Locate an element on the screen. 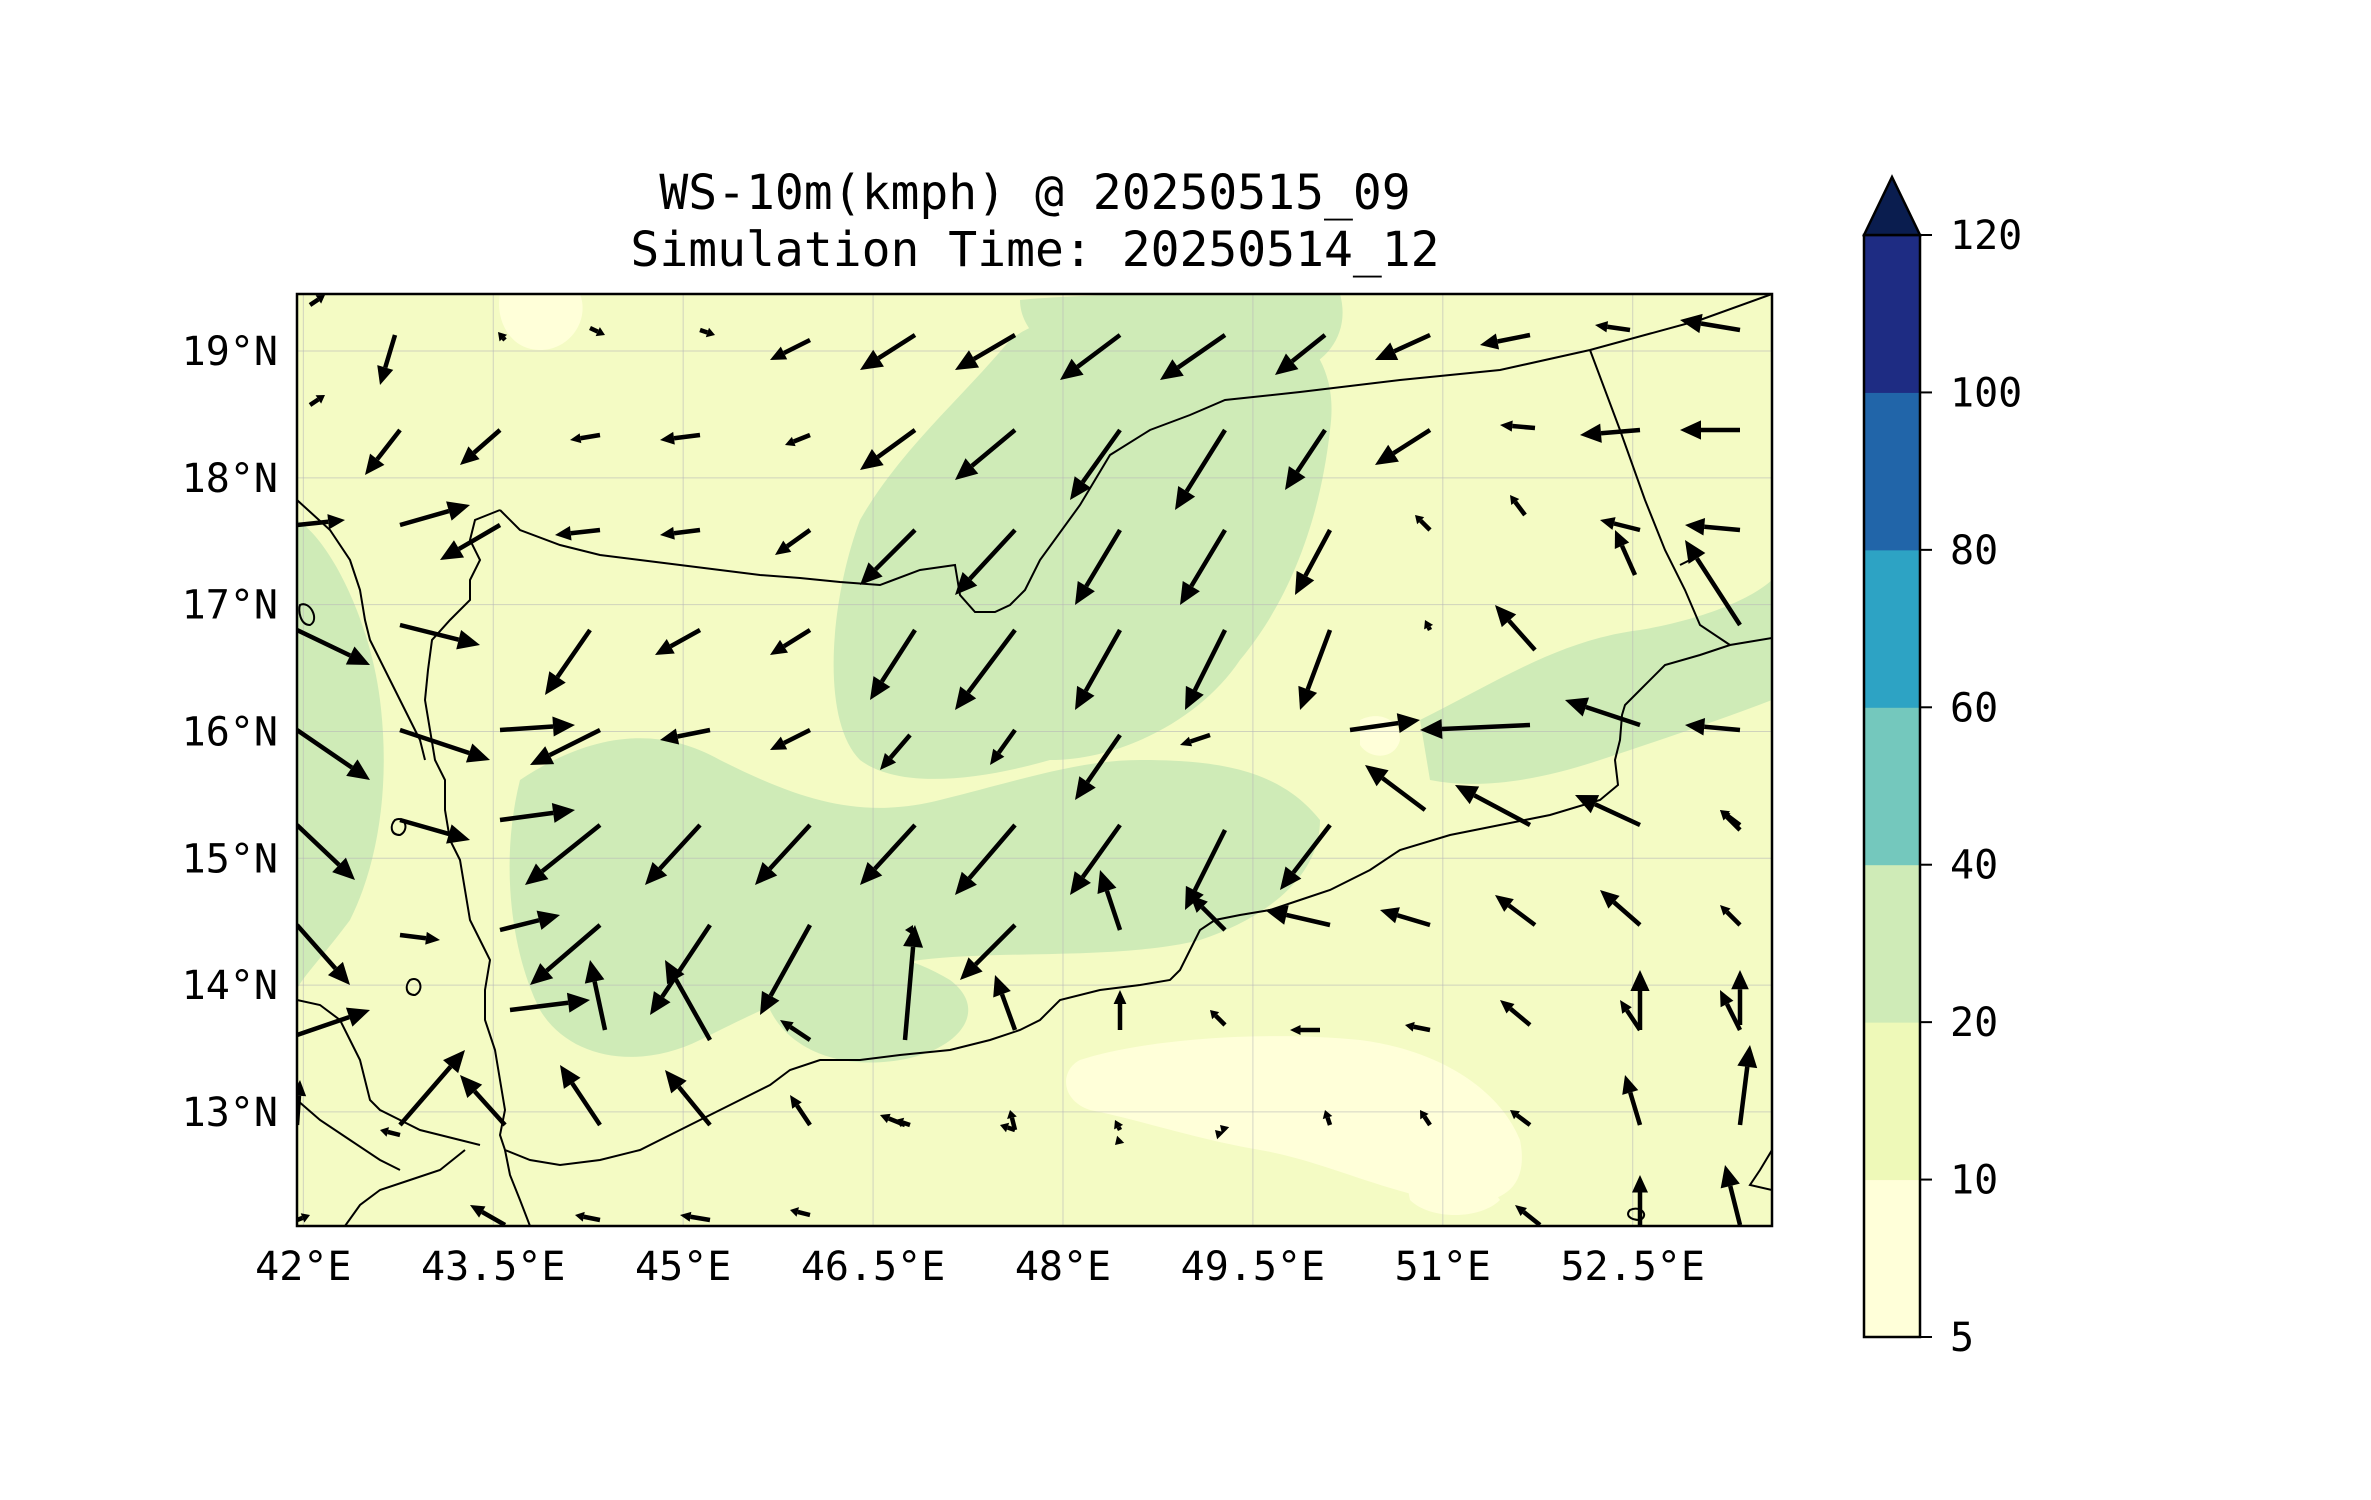 This screenshot has width=2371, height=1500. colorbar-label: 40 is located at coordinates (1974, 866).